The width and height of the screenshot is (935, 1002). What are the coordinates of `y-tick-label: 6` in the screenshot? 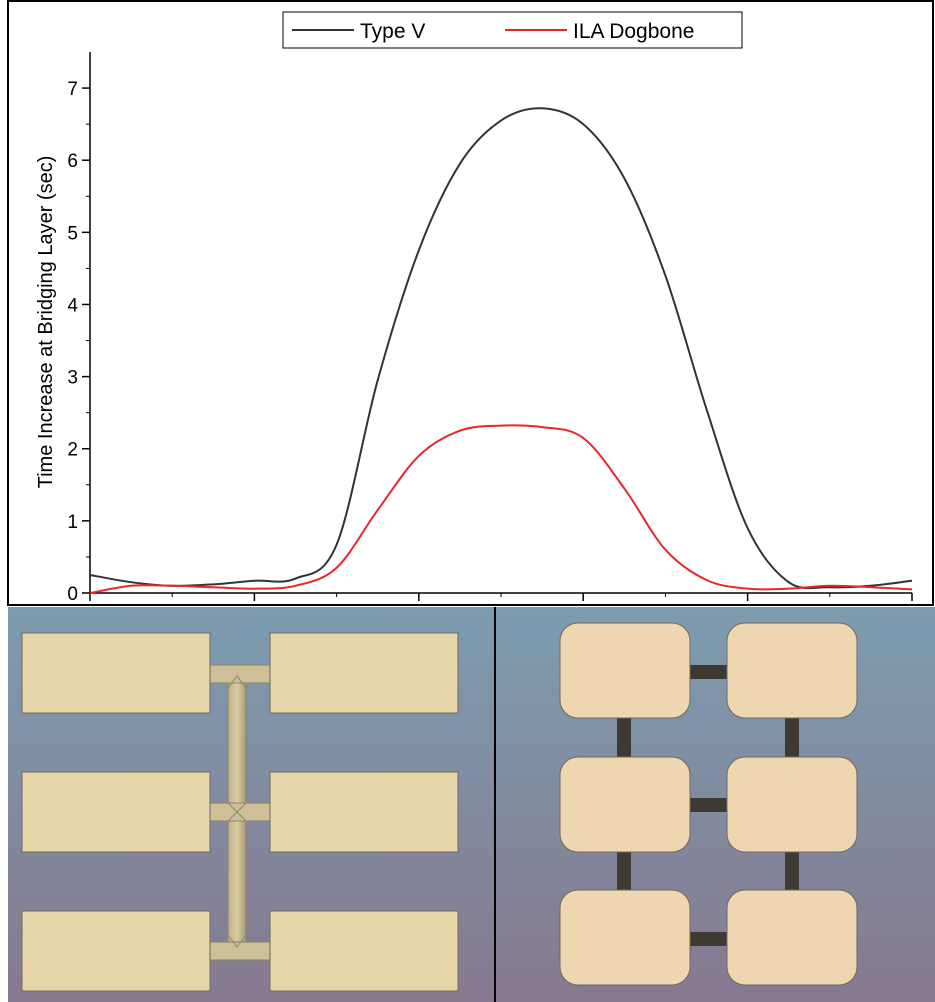 It's located at (72, 161).